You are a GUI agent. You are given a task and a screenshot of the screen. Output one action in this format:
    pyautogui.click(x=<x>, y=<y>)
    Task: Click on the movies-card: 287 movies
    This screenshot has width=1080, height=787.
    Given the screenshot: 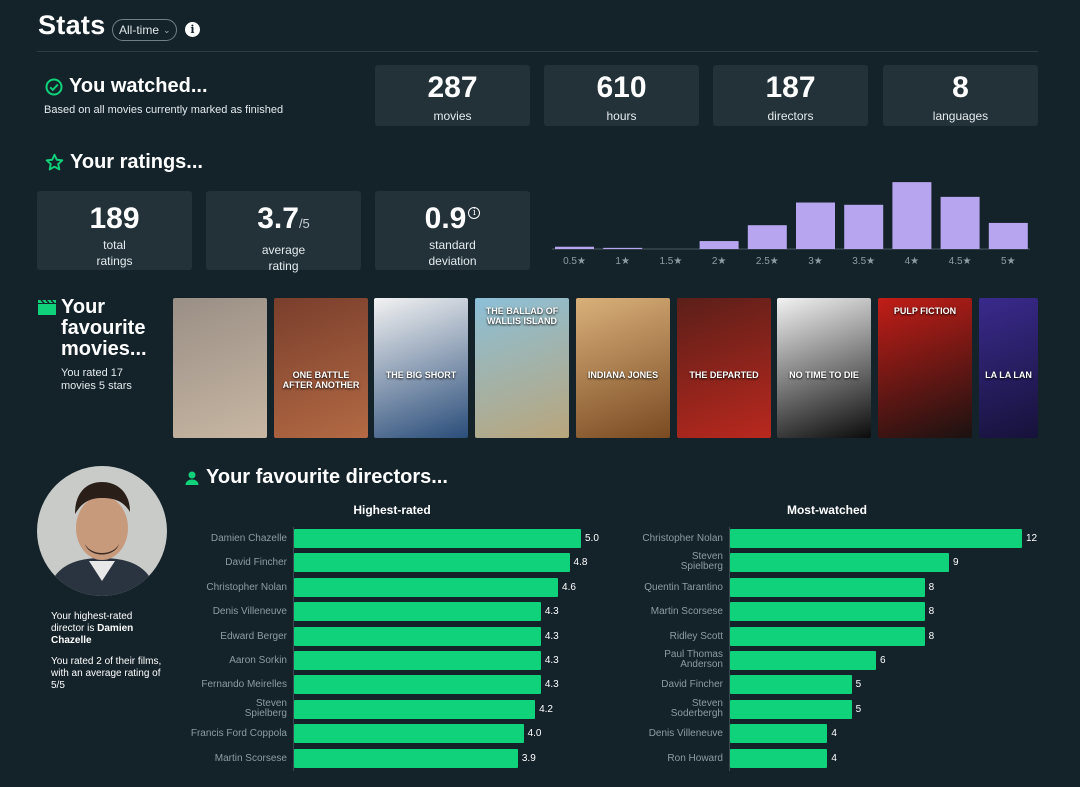 What is the action you would take?
    pyautogui.click(x=452, y=95)
    